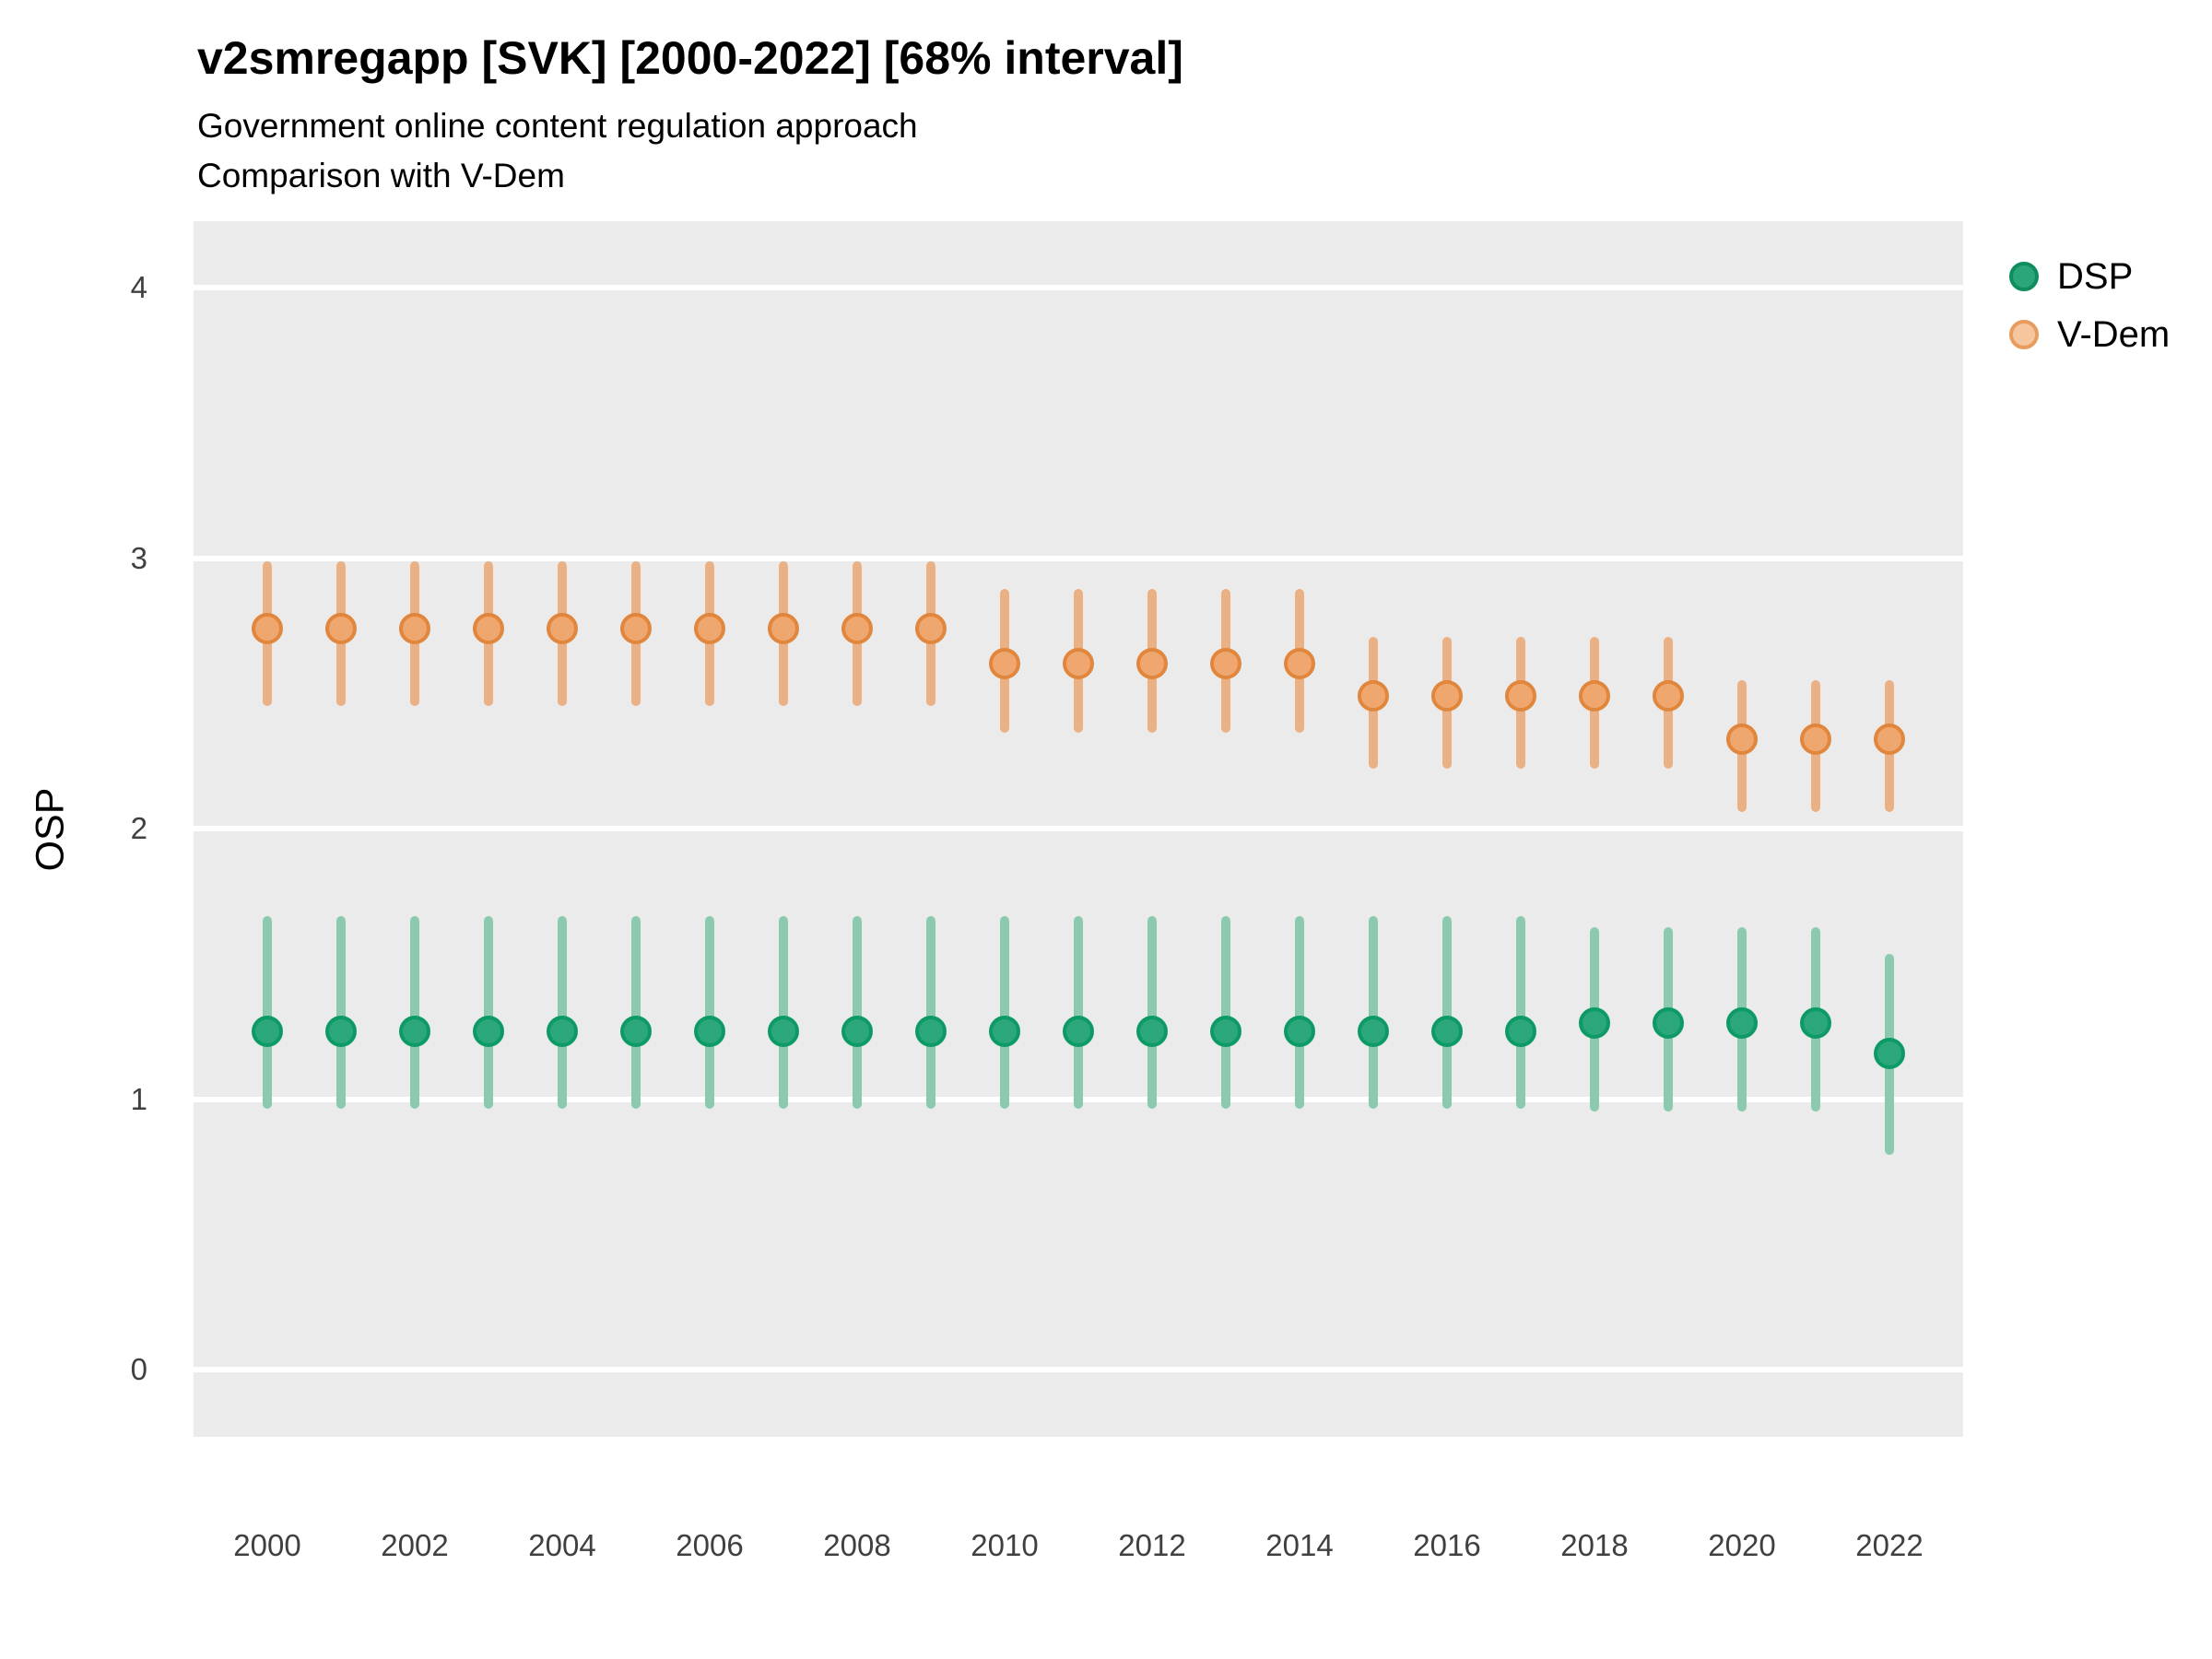 The image size is (2212, 1659). What do you see at coordinates (1594, 1545) in the screenshot?
I see `x-tick-label-2018: 2018` at bounding box center [1594, 1545].